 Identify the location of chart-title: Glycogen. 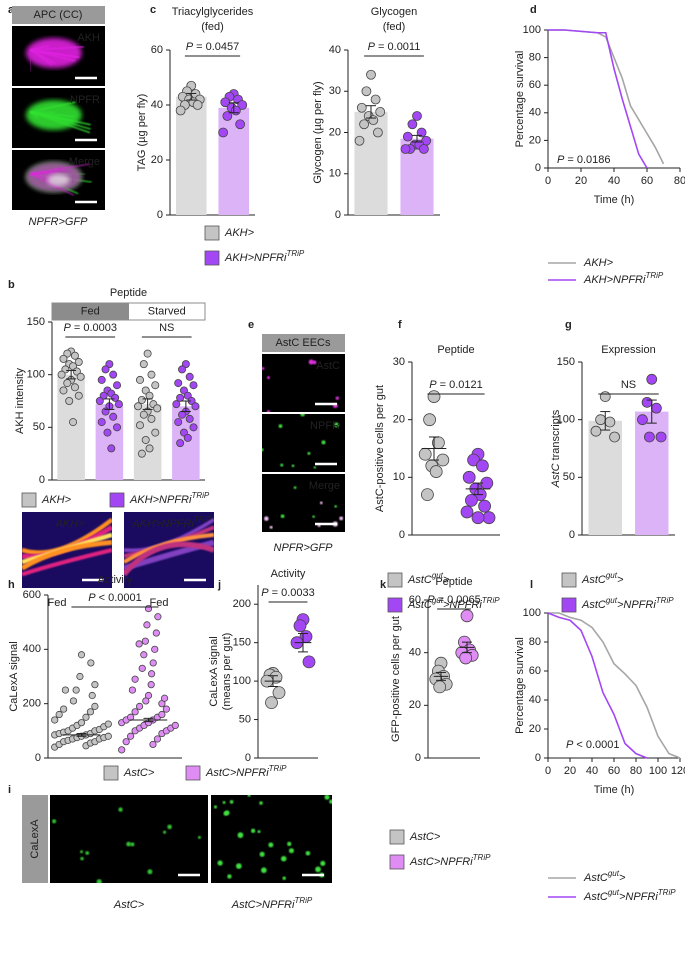
(394, 12).